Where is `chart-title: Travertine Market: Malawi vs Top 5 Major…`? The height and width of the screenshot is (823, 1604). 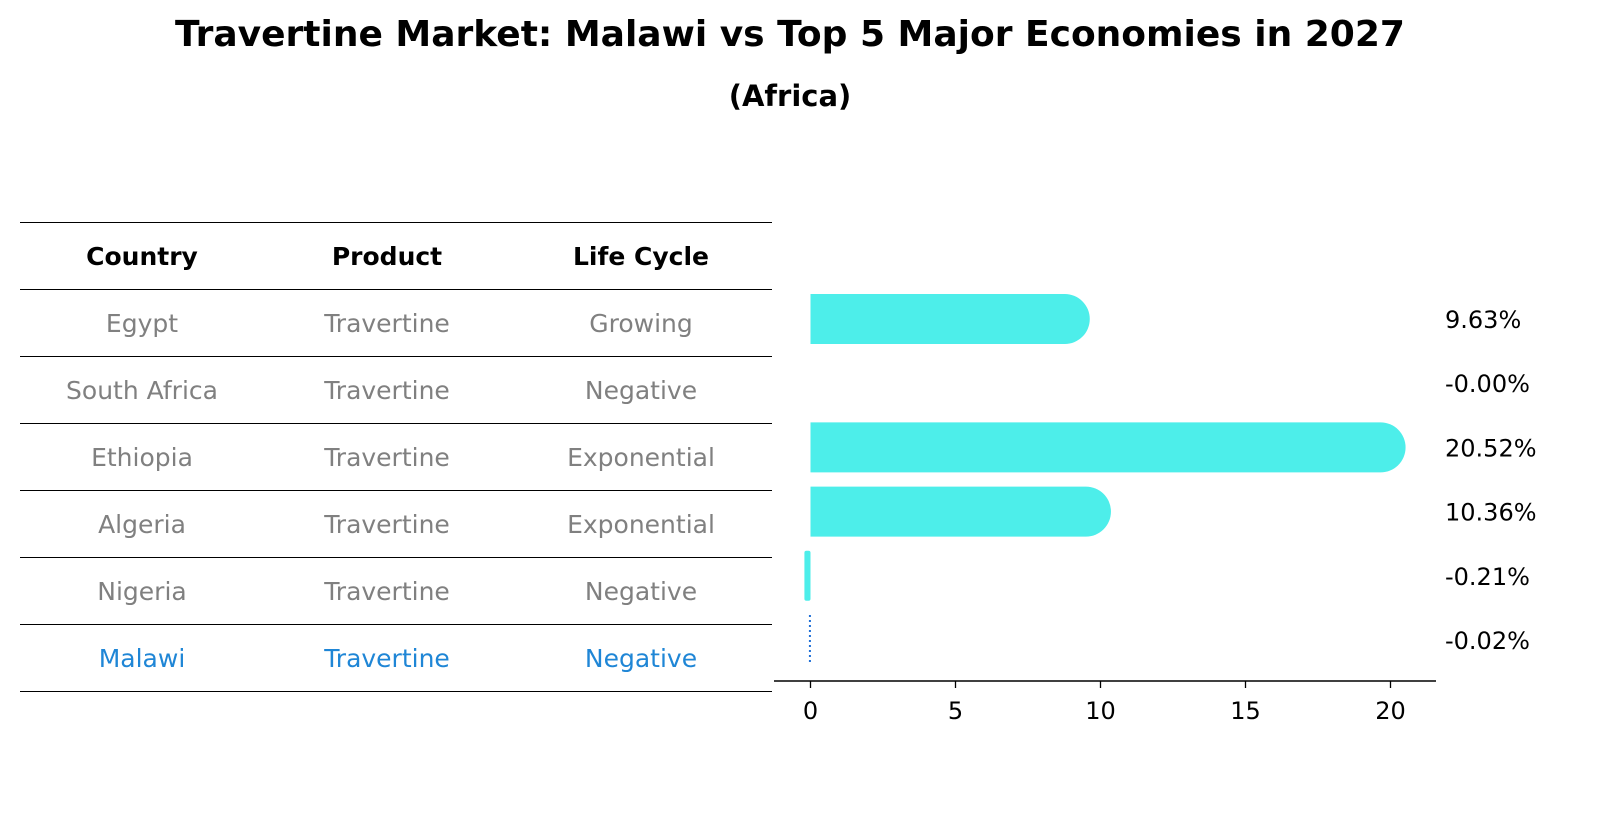
chart-title: Travertine Market: Malawi vs Top 5 Major… is located at coordinates (790, 34).